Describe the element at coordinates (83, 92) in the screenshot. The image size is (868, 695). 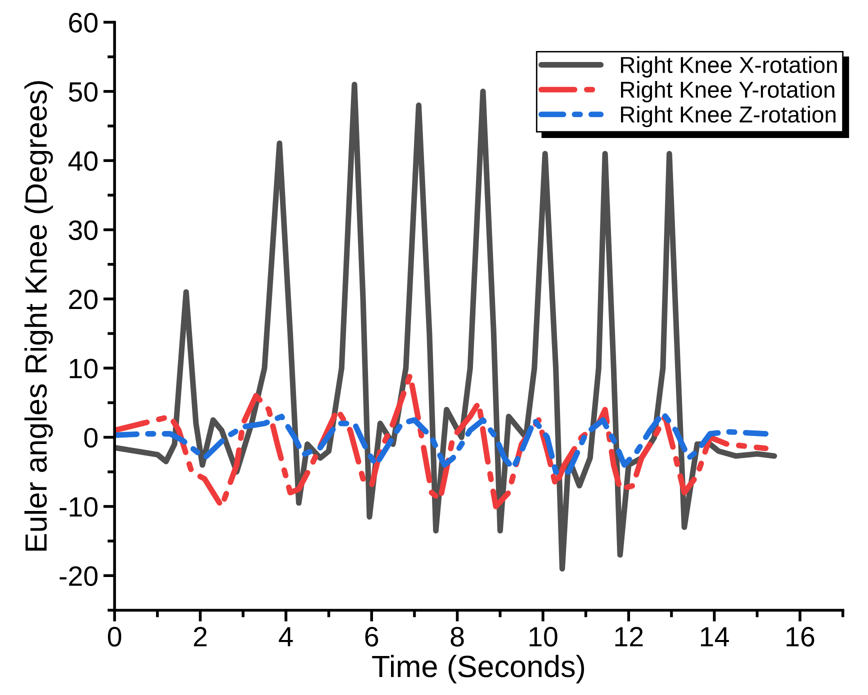
I see `y-tick-label: 50` at that location.